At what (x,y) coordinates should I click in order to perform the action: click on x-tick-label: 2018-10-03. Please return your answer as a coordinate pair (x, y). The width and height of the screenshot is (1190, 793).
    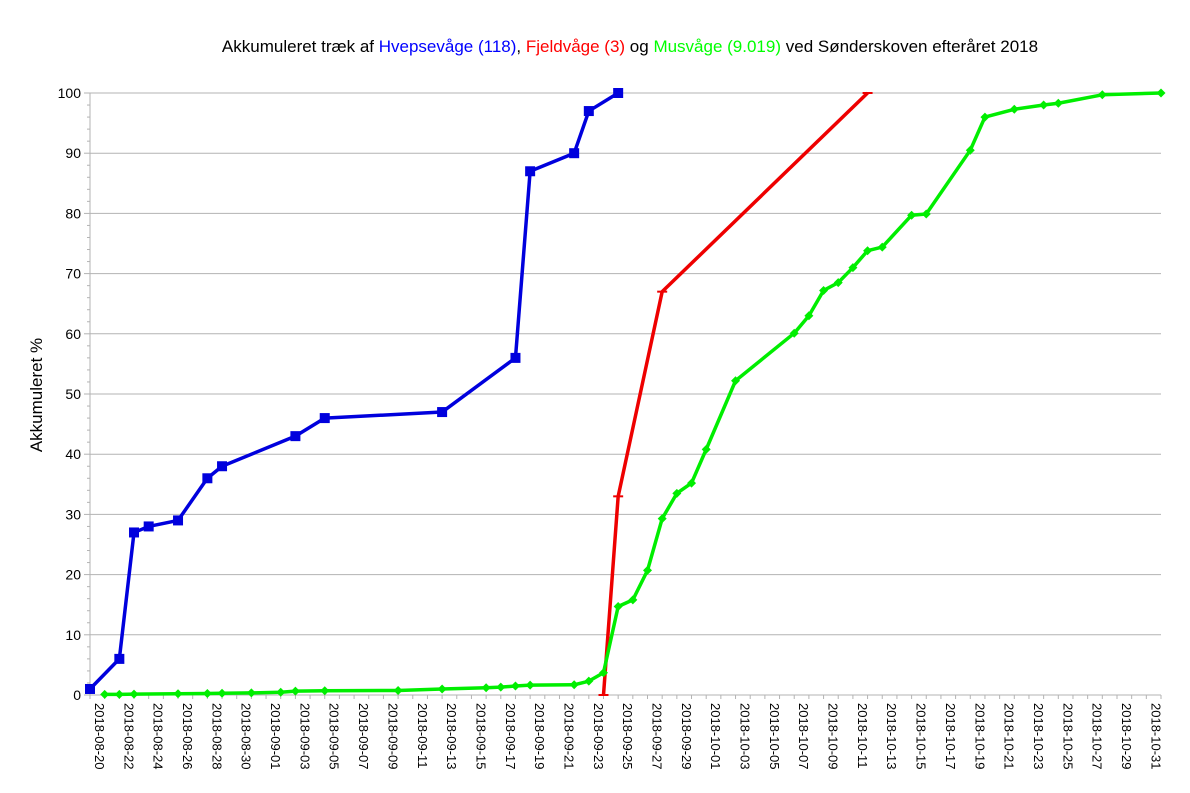
    Looking at the image, I should click on (745, 736).